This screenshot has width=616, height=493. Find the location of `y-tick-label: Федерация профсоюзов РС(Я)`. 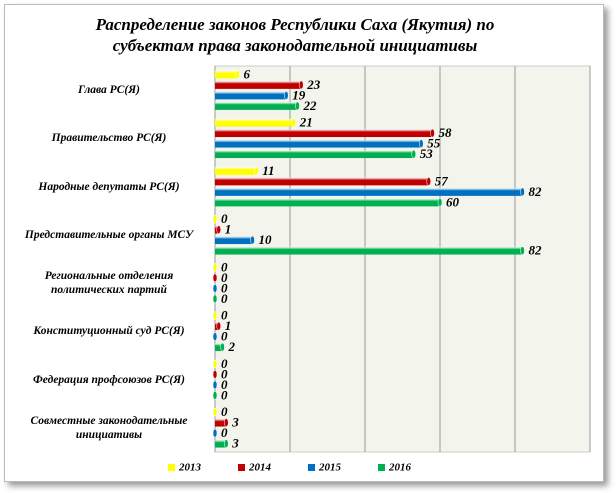

y-tick-label: Федерация профсоюзов РС(Я) is located at coordinates (109, 379).